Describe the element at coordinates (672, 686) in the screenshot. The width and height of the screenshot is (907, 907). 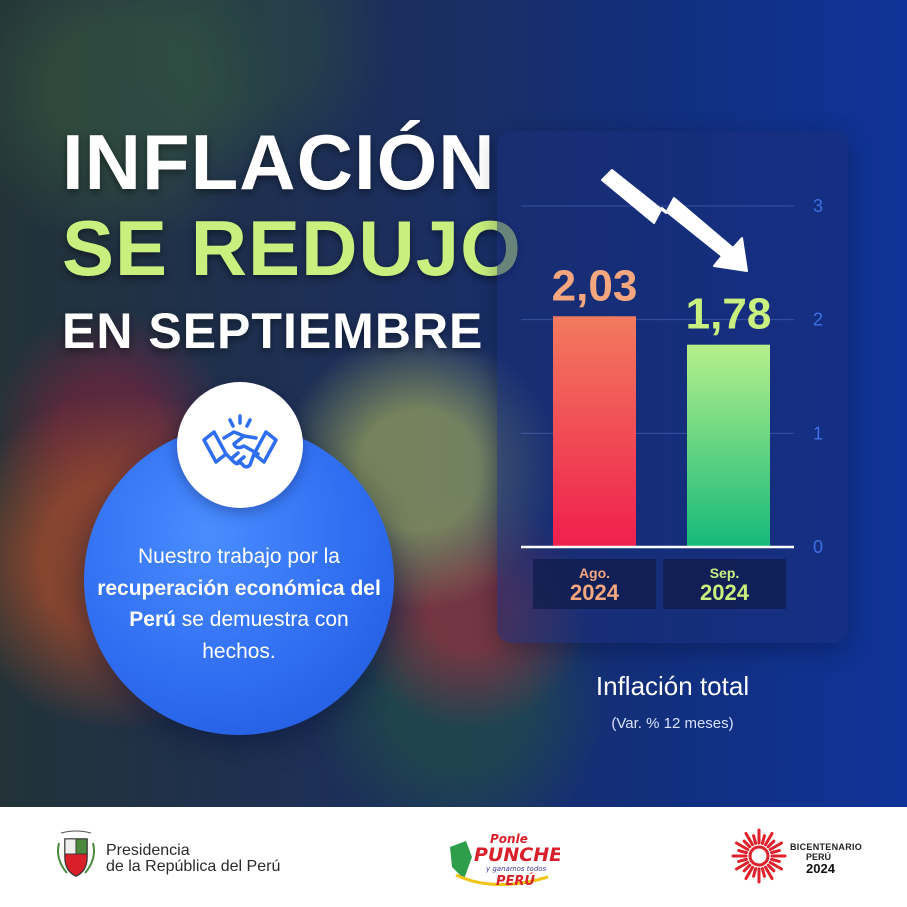
I see `chart-title: Inflación total` at that location.